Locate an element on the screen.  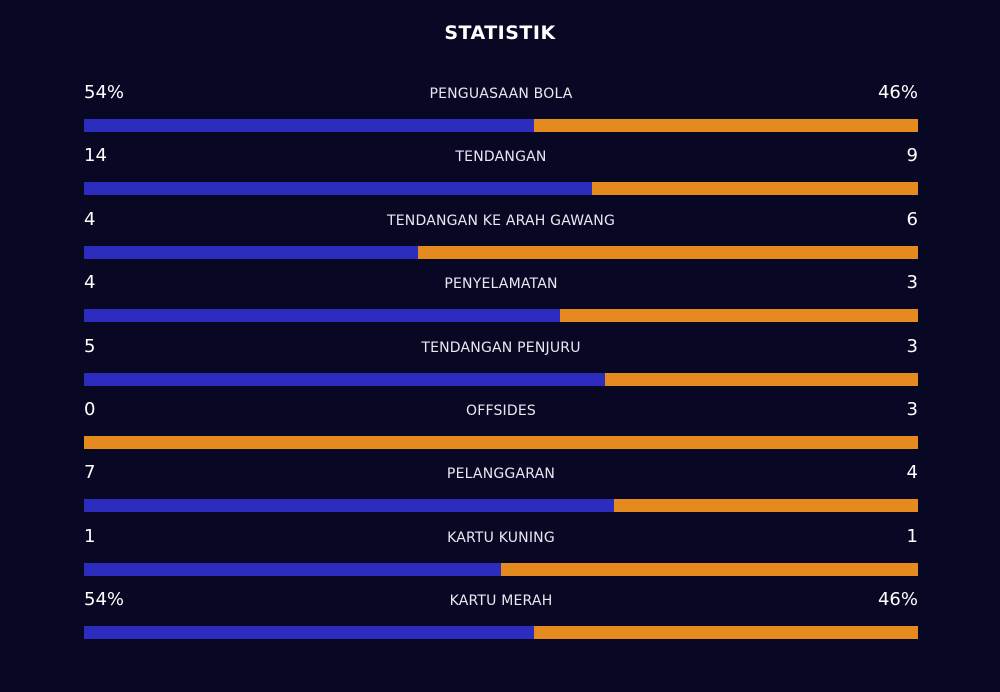
stat-away-value: 6 is located at coordinates (912, 219).